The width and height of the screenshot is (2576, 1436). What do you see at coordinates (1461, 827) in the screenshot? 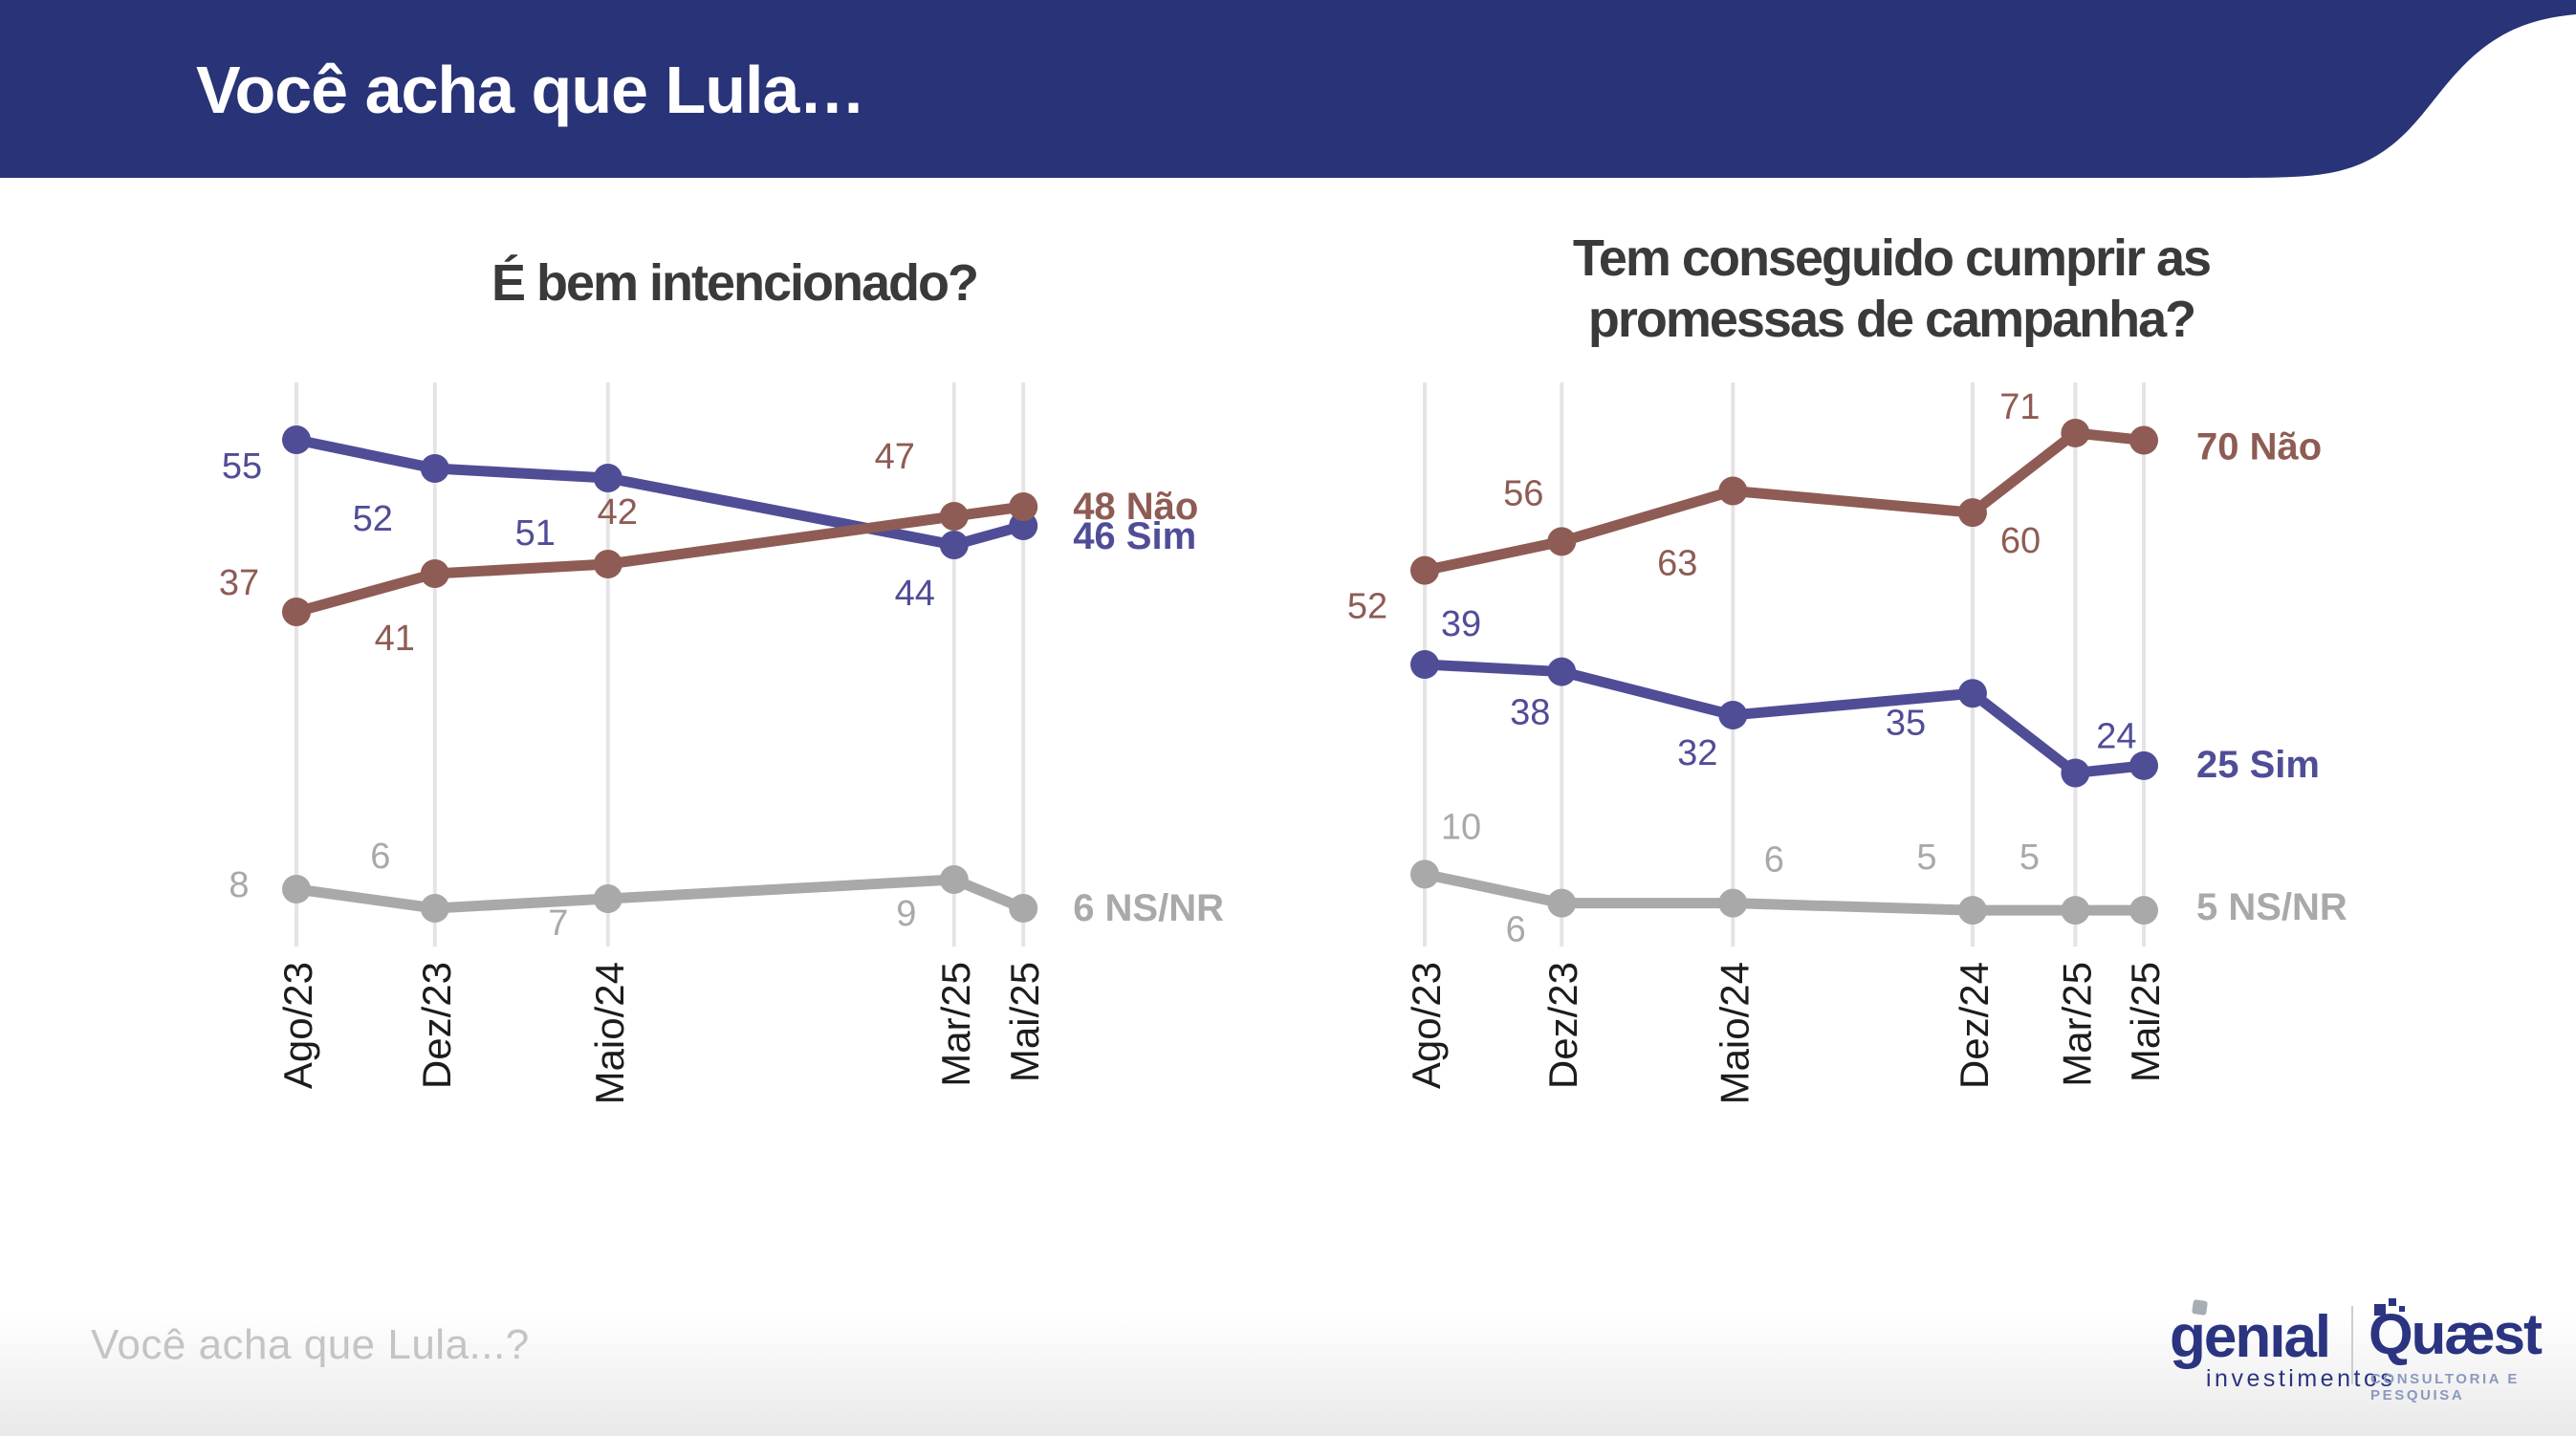
I see `data-label: 10` at bounding box center [1461, 827].